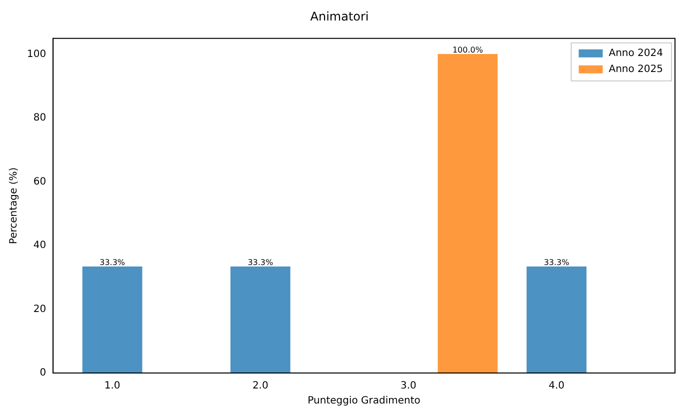 The width and height of the screenshot is (677, 407). I want to click on x-axis-title: Punteggio Gradimento, so click(364, 401).